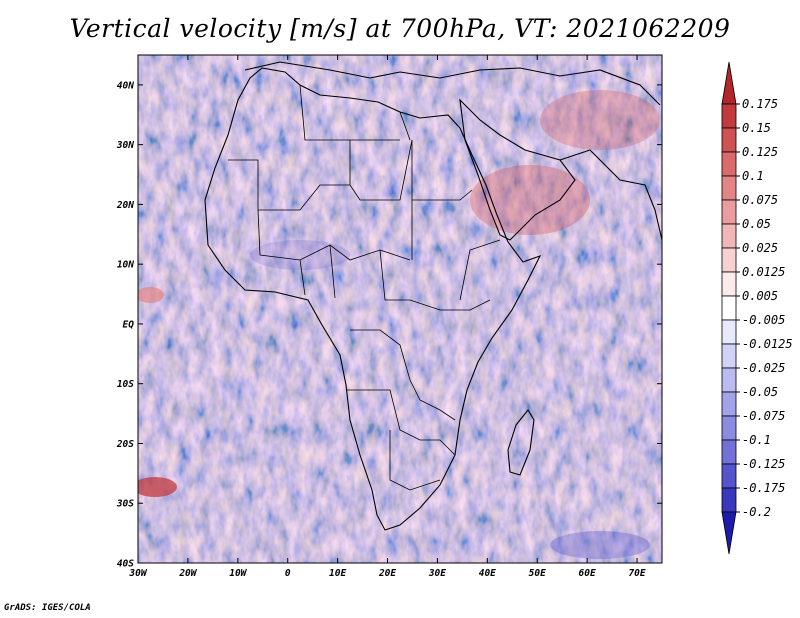 This screenshot has height=618, width=800. Describe the element at coordinates (763, 368) in the screenshot. I see `colorbar-label: -0.025` at that location.